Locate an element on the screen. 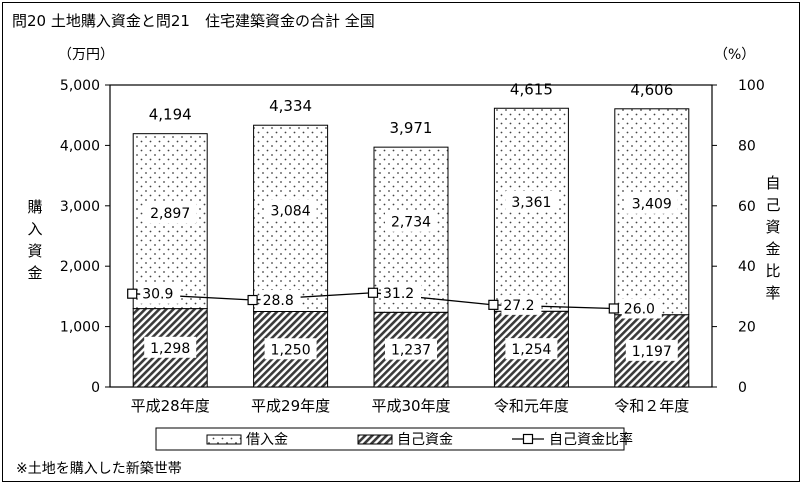 The image size is (804, 486). y2-tick-label: 40 is located at coordinates (747, 267).